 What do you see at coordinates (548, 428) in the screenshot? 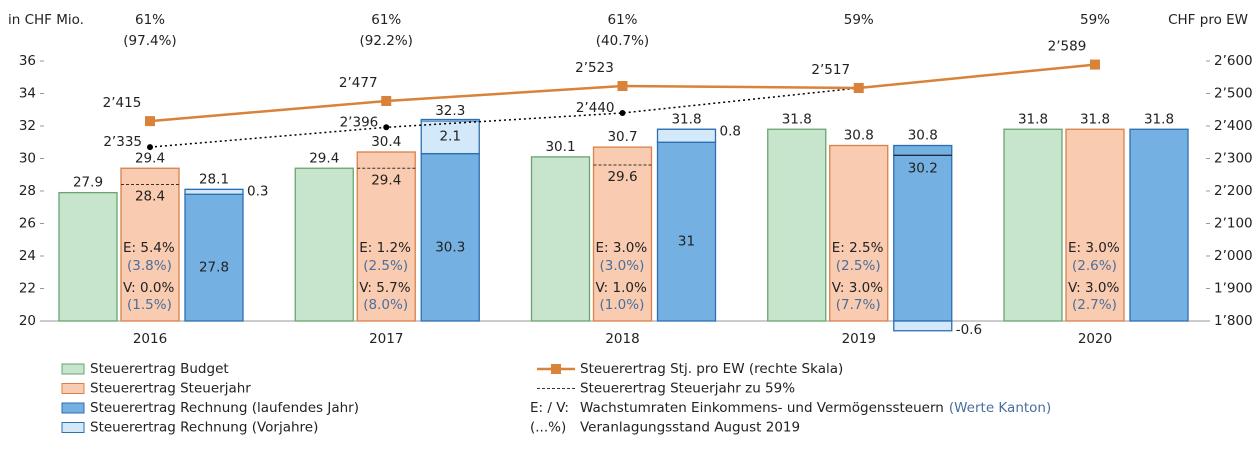
I see `note-key: (...%)` at bounding box center [548, 428].